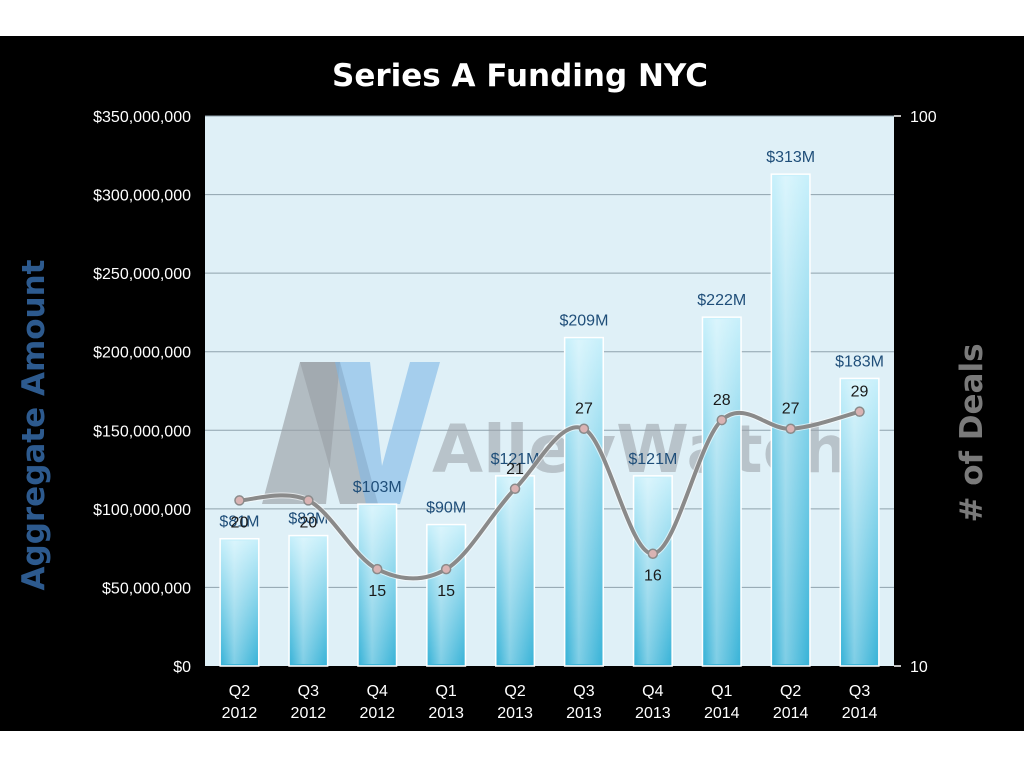 The height and width of the screenshot is (768, 1024). I want to click on y-tick-label: $350,000,000, so click(142, 117).